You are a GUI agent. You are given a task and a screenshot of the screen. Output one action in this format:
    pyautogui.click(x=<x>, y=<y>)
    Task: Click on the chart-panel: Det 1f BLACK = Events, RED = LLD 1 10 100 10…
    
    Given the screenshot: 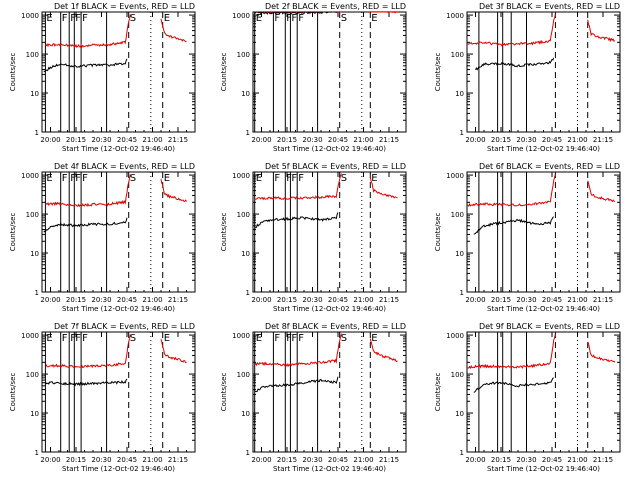 What is the action you would take?
    pyautogui.click(x=102, y=77)
    